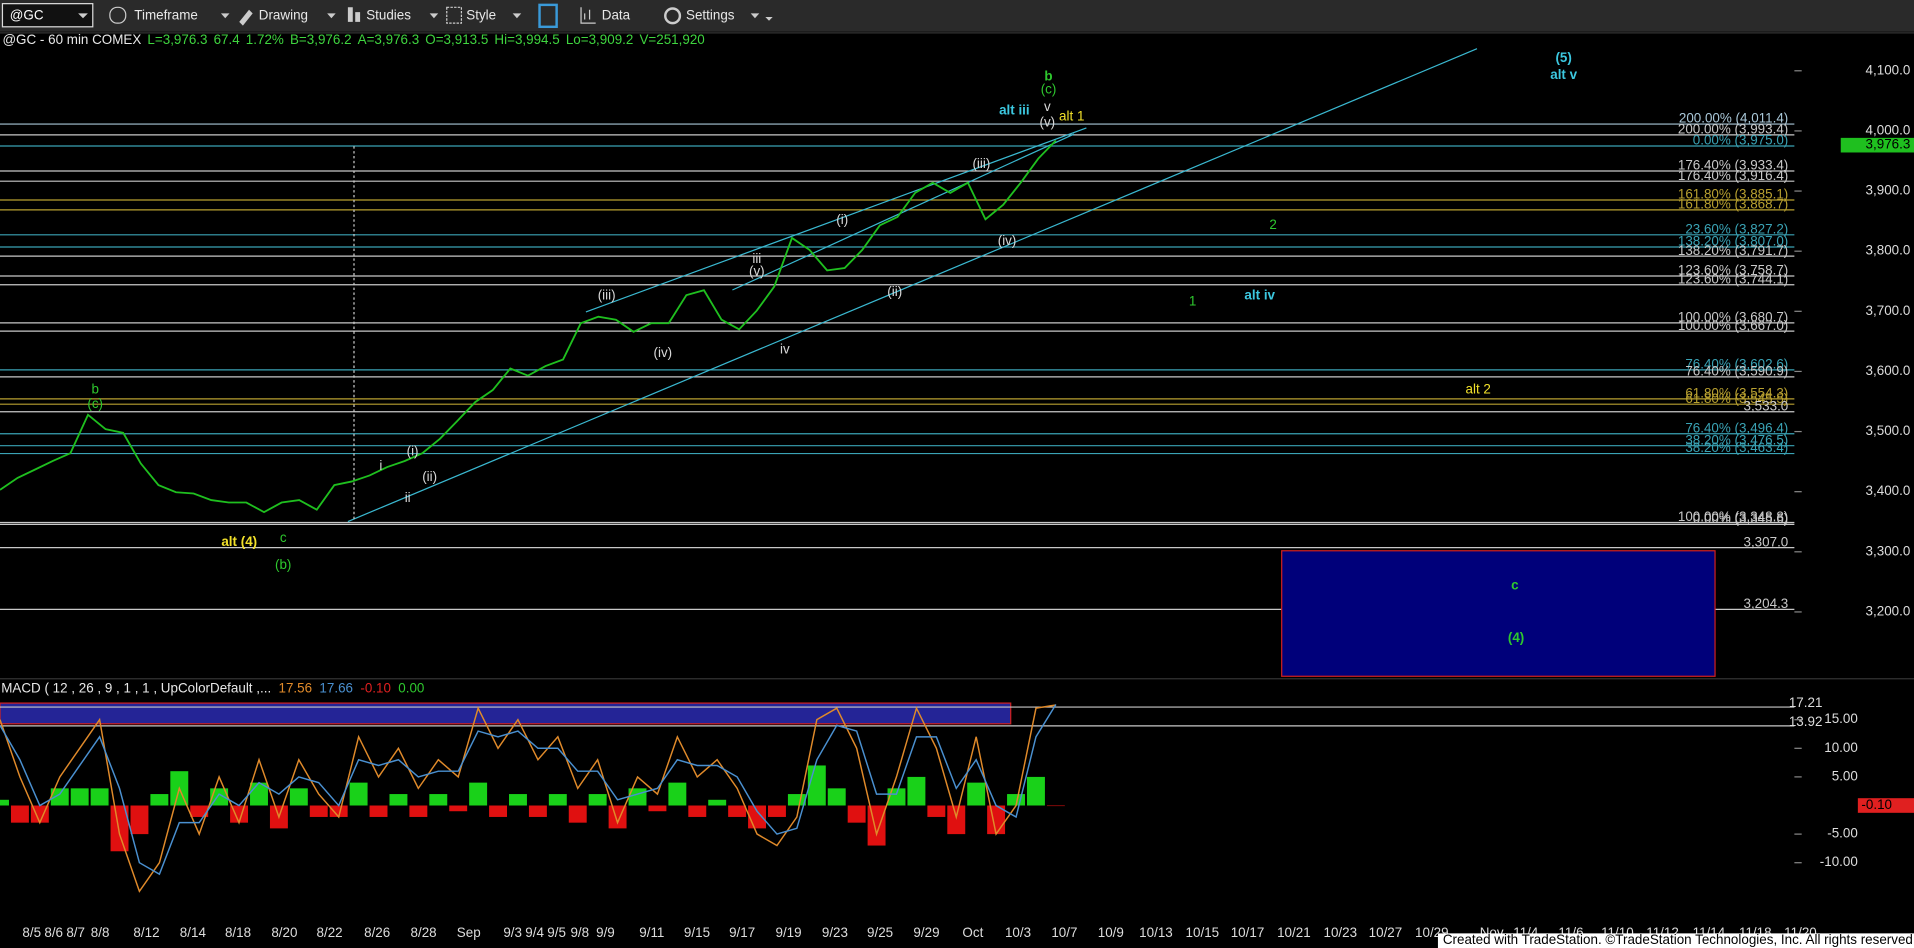 The width and height of the screenshot is (1914, 948). What do you see at coordinates (246, 17) in the screenshot?
I see `drawing-icon` at bounding box center [246, 17].